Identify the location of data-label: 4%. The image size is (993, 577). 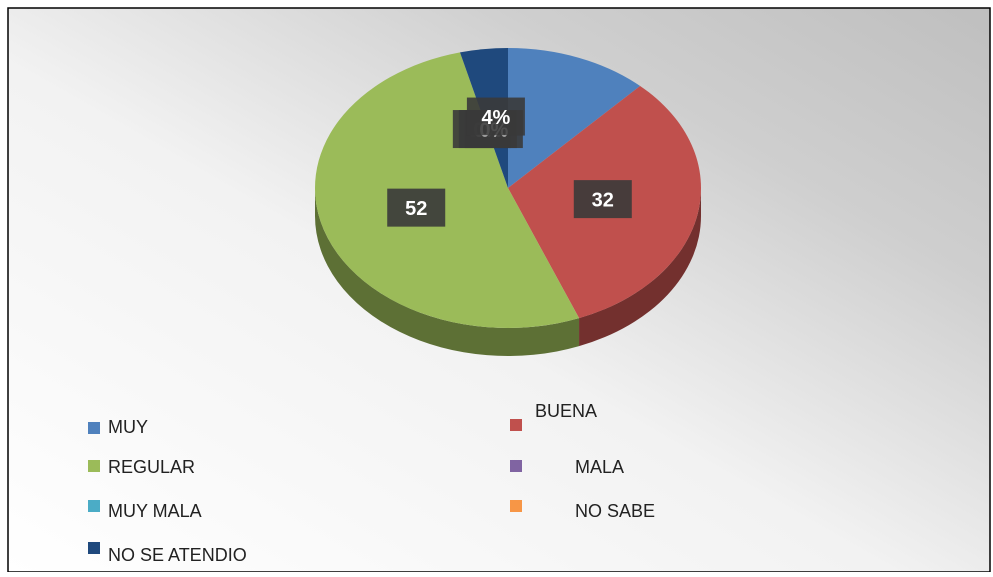
(495, 118).